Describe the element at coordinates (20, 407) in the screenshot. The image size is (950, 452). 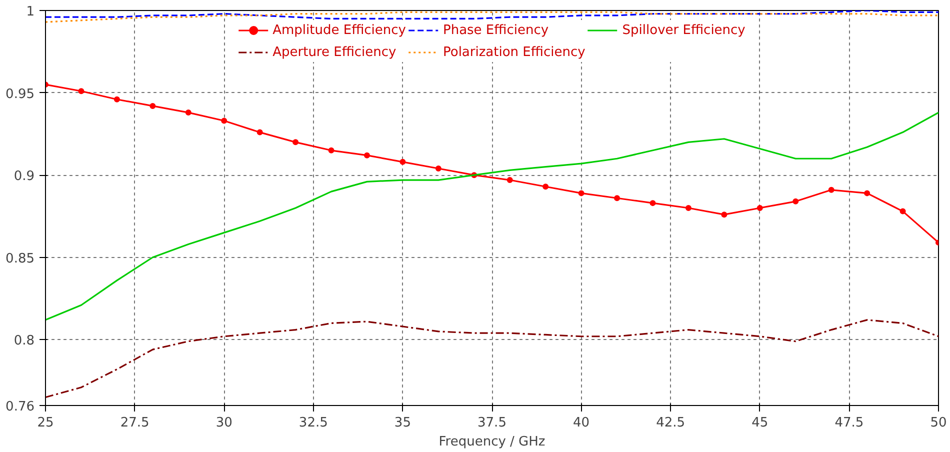
I see `y-tick-label: 0.76` at that location.